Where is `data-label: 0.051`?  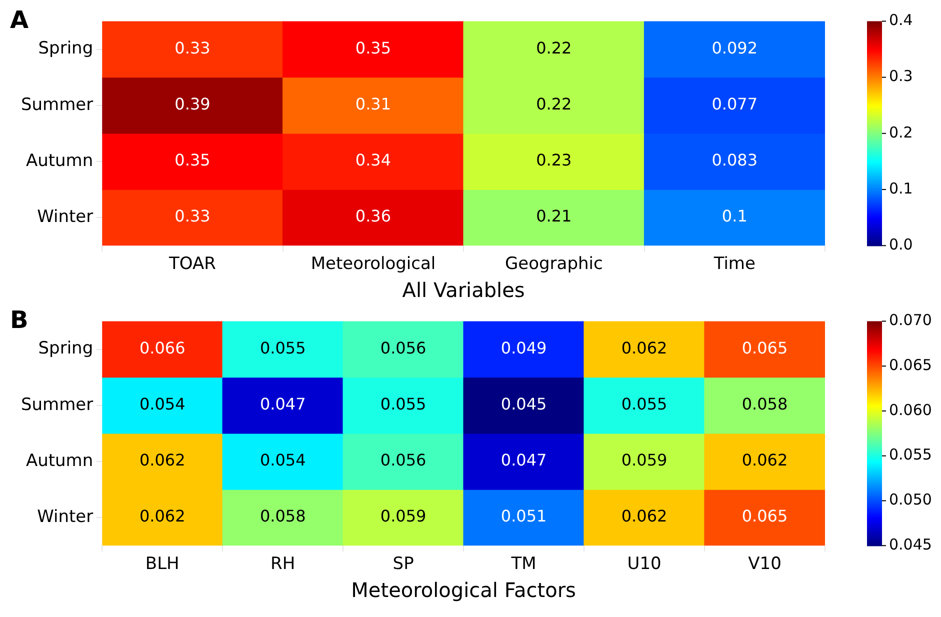 data-label: 0.051 is located at coordinates (523, 516).